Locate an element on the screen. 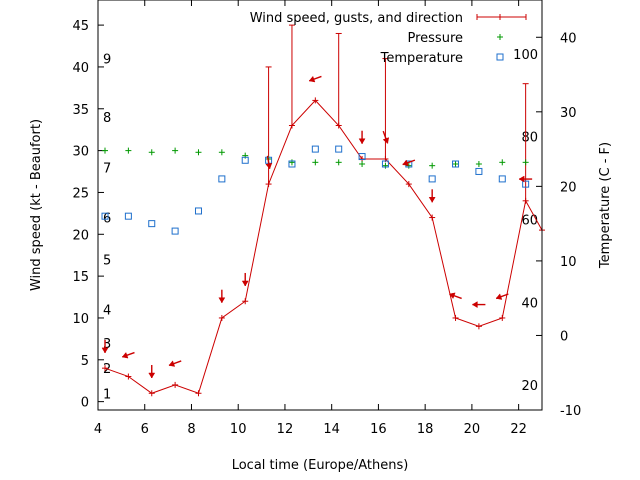  y-tick-label: 30 is located at coordinates (80, 152).